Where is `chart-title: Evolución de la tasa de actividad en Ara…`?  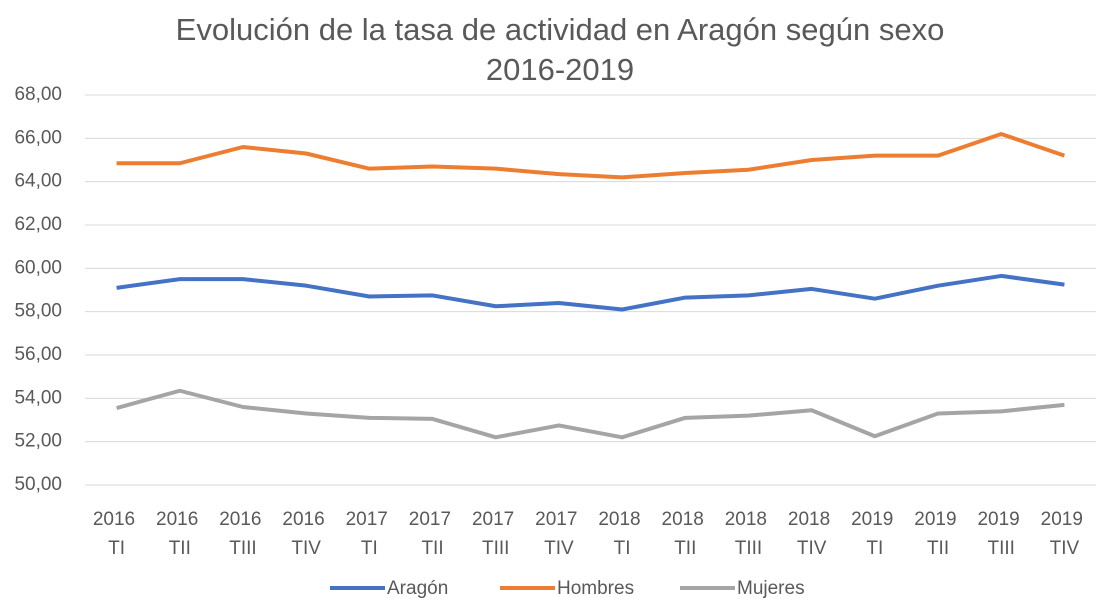
chart-title: Evolución de la tasa de actividad en Ara… is located at coordinates (560, 29).